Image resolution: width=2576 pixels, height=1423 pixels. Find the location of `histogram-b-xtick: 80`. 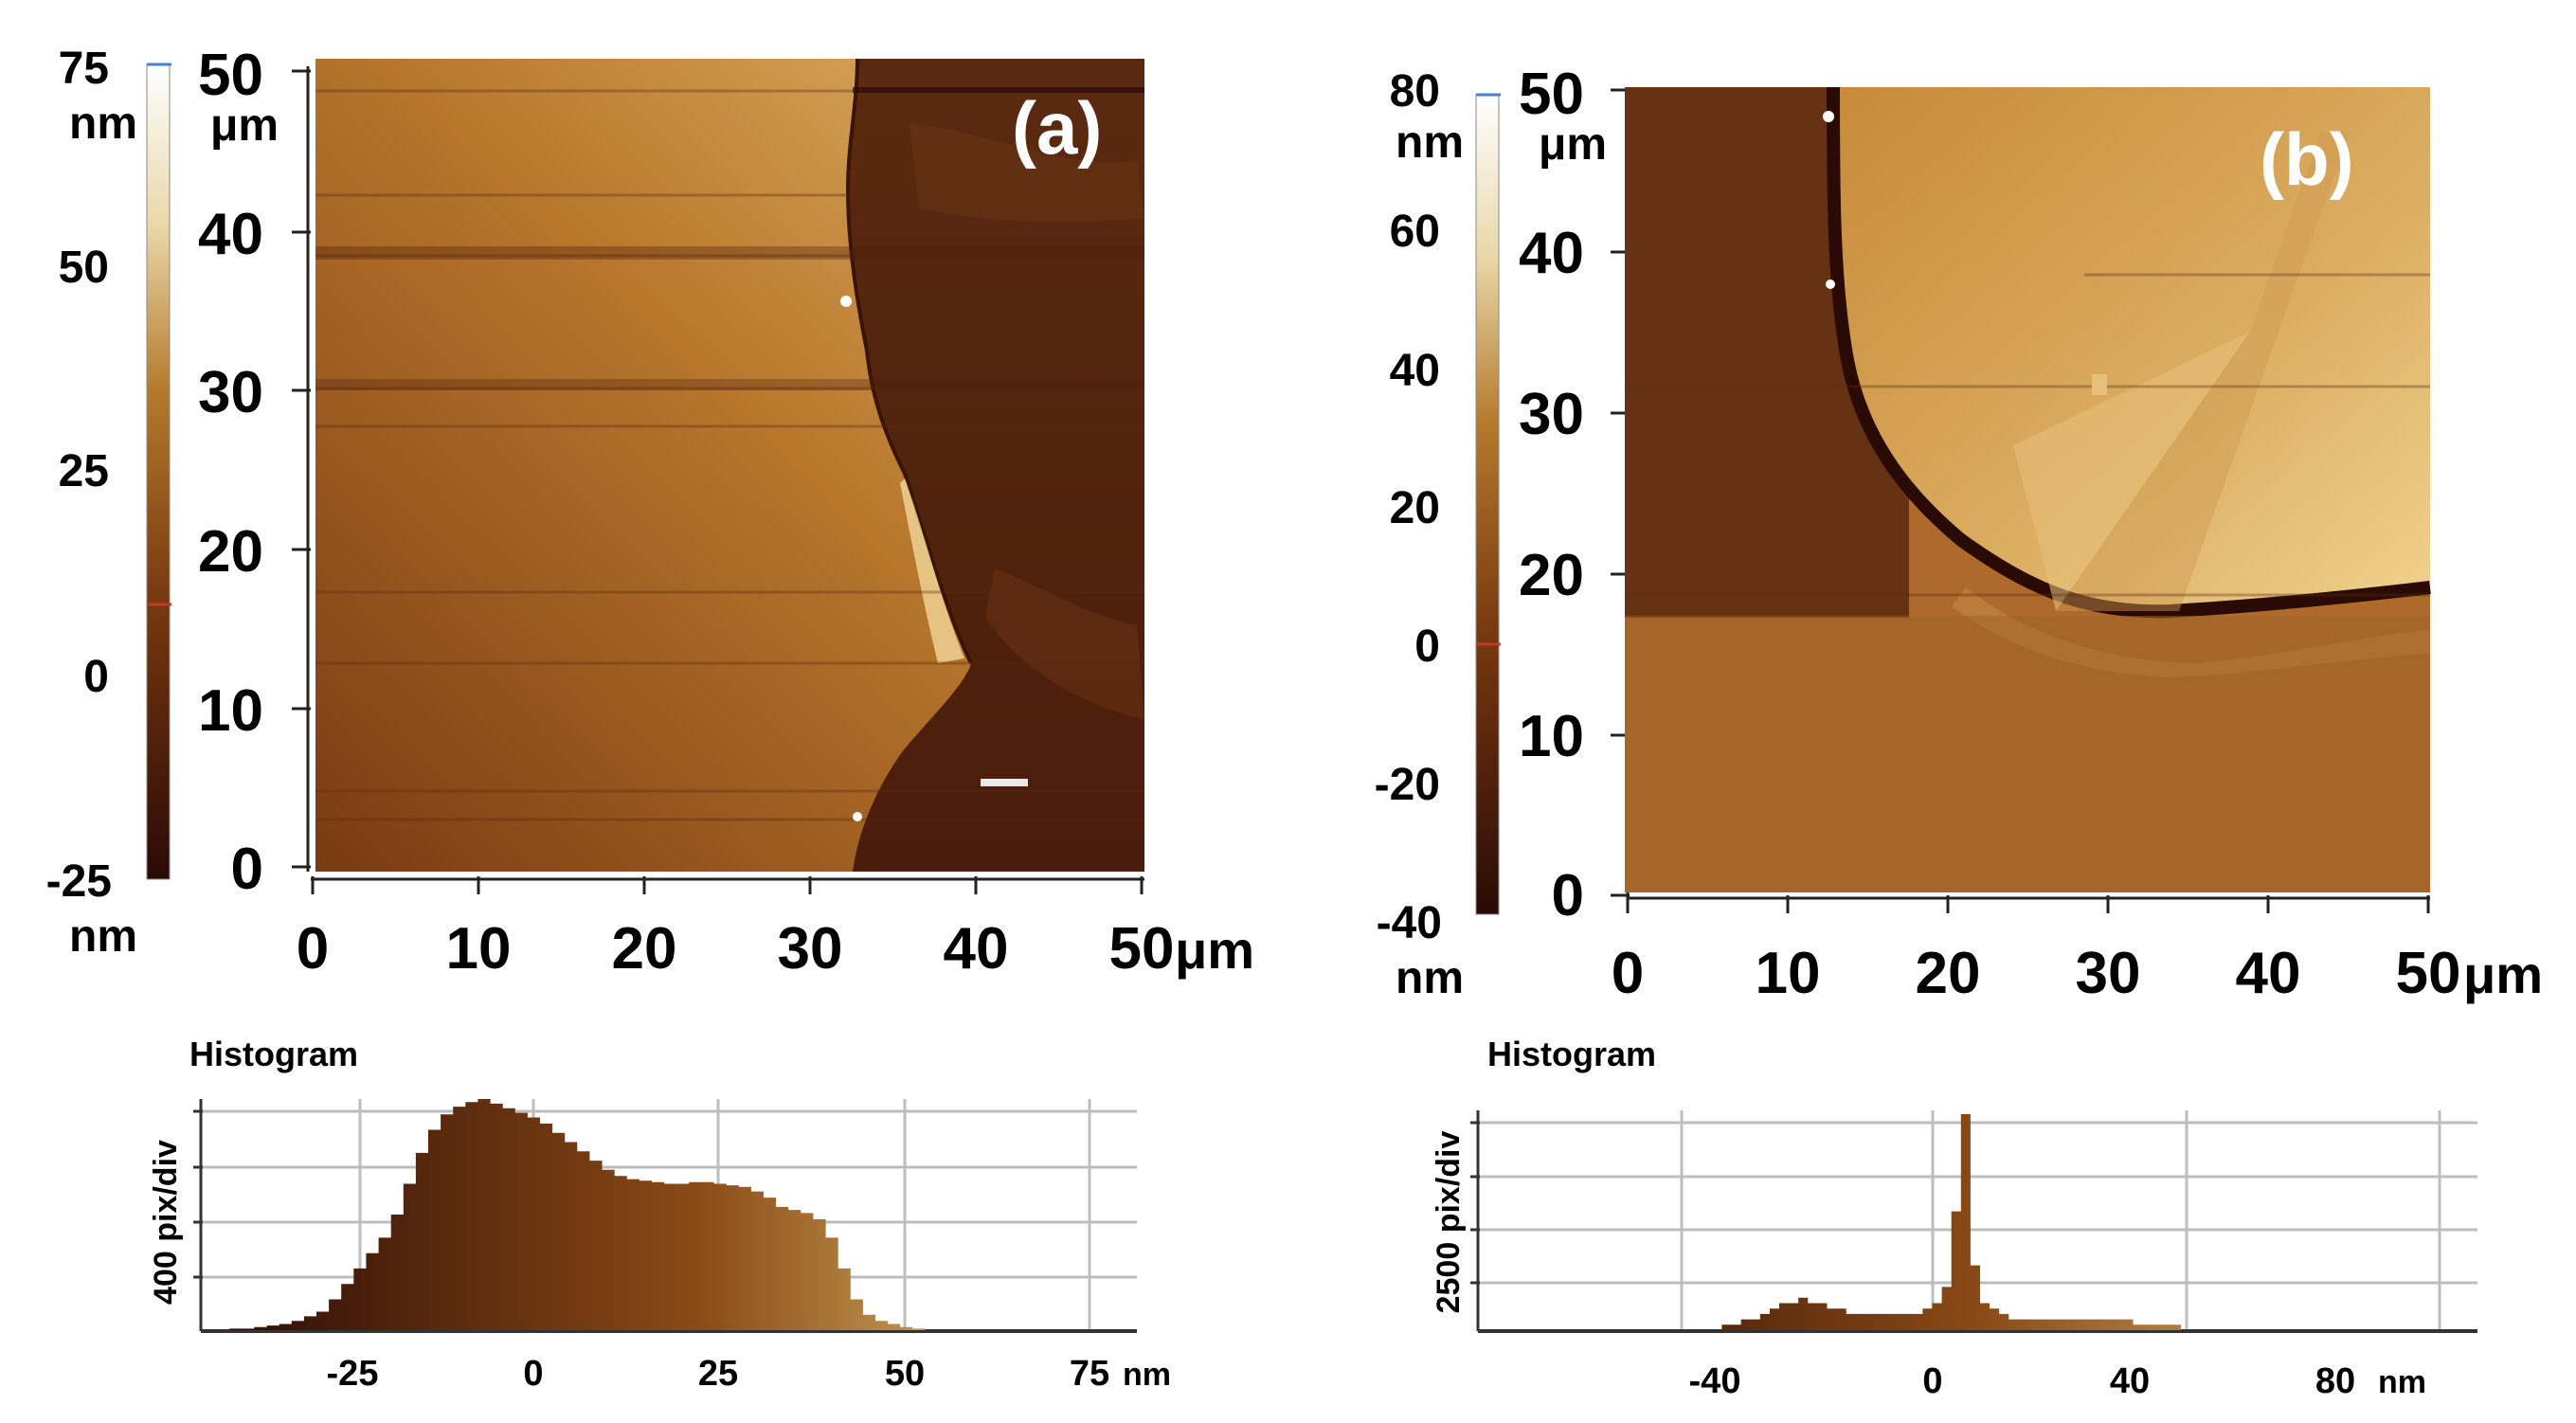

histogram-b-xtick: 80 is located at coordinates (2335, 1381).